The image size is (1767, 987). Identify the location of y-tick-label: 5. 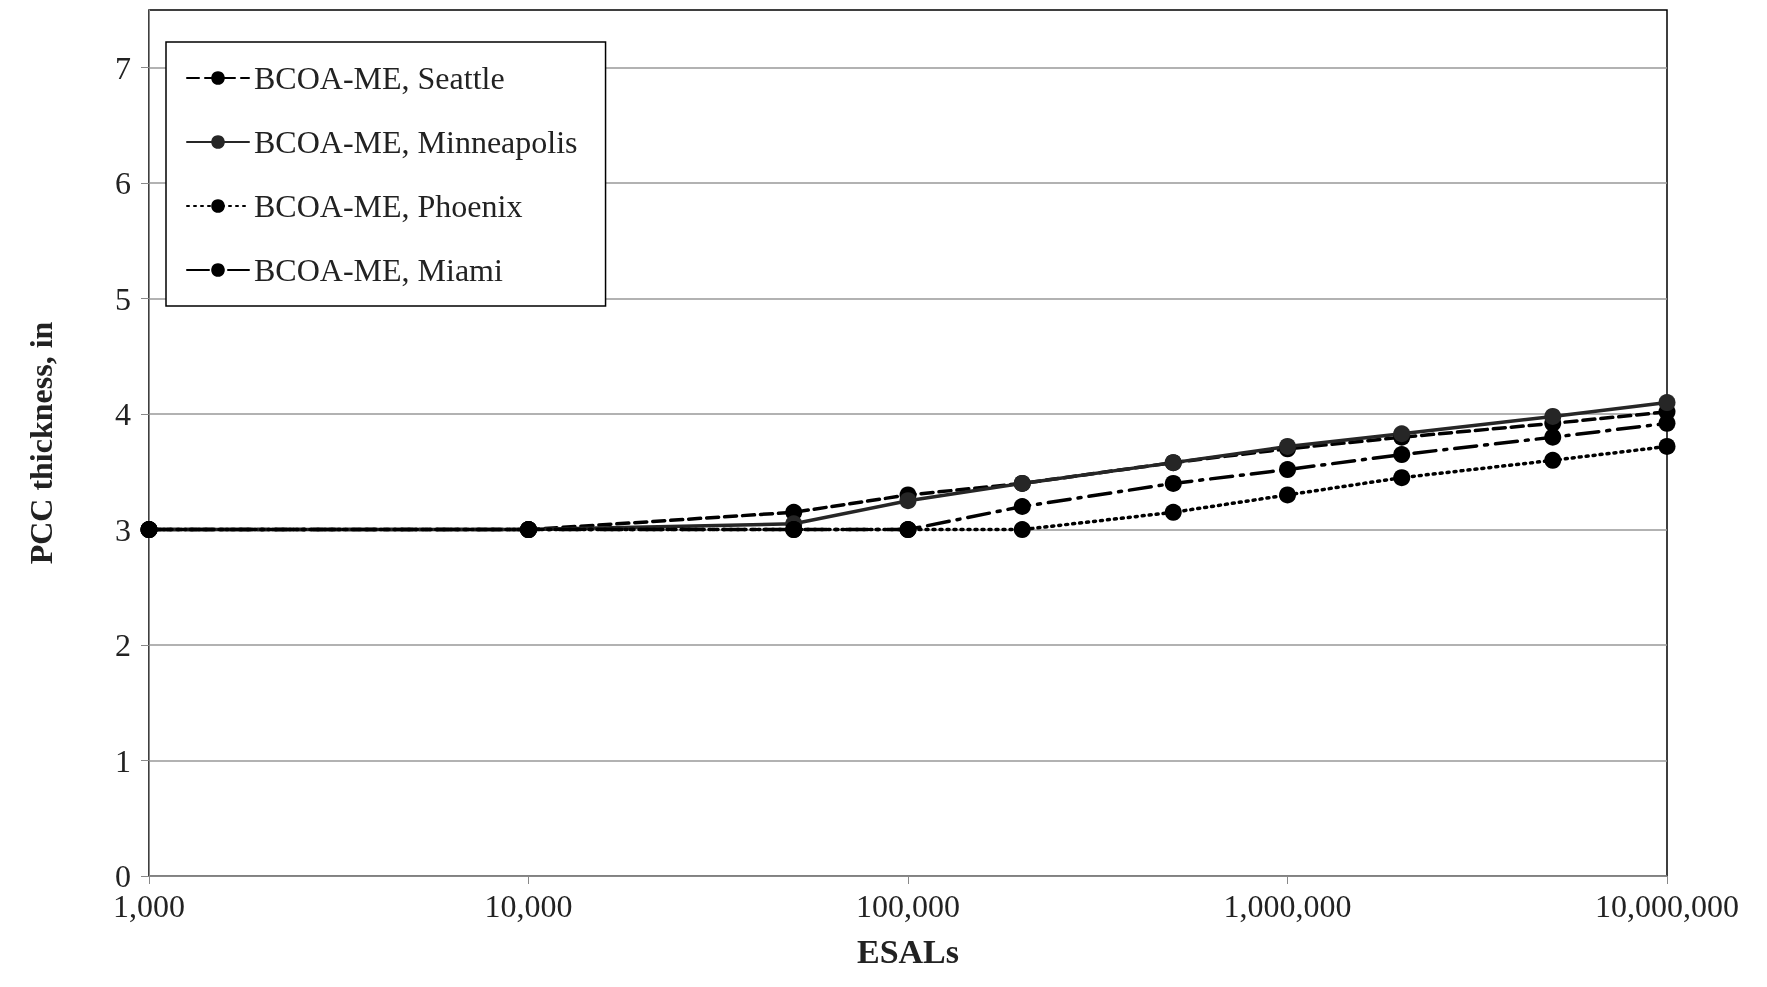
(123, 298).